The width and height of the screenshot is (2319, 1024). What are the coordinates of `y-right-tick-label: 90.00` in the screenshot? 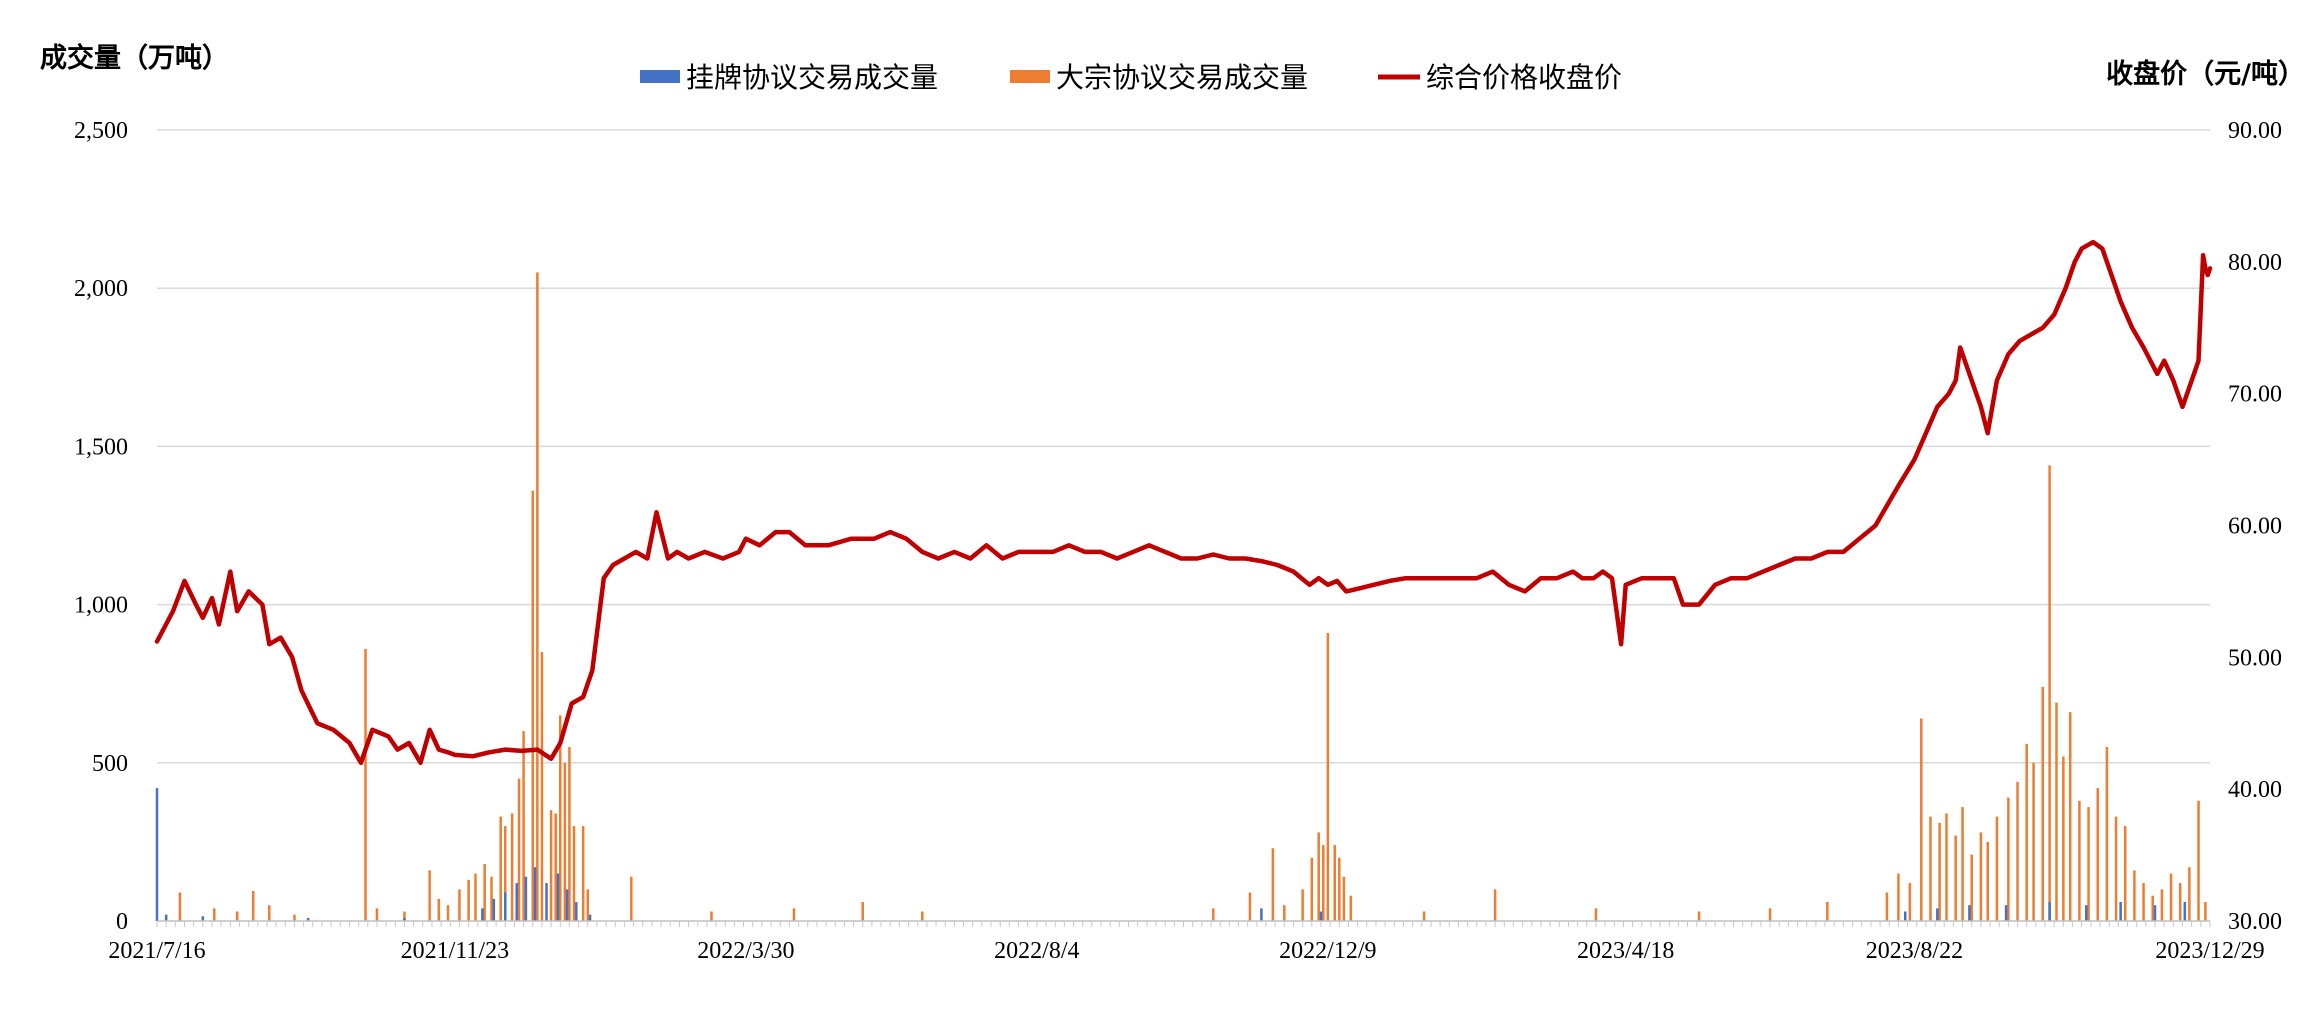 It's located at (2255, 131).